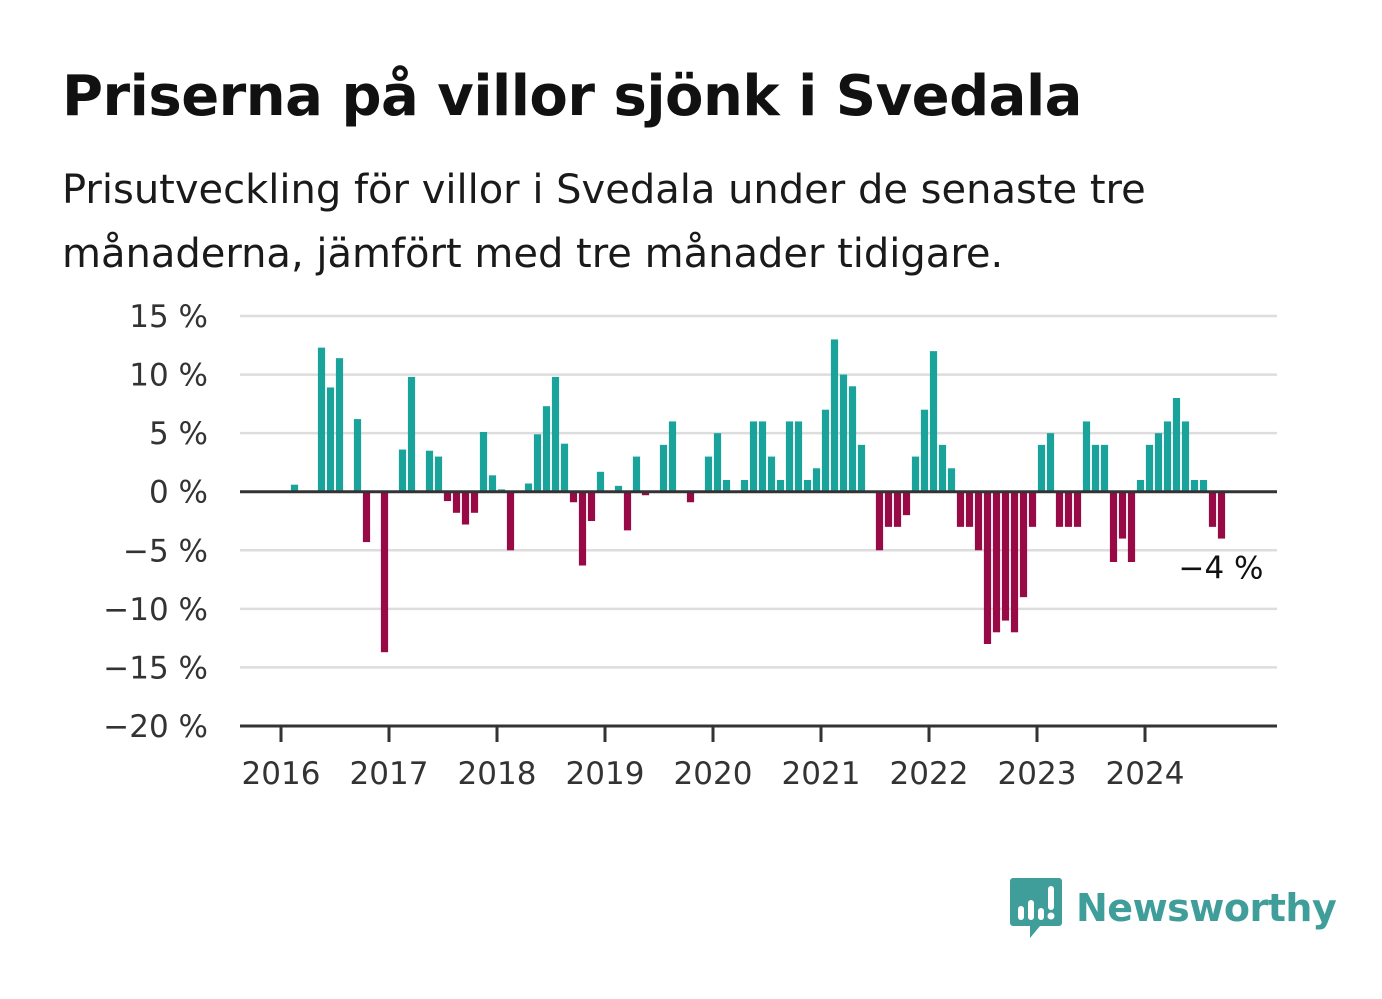  I want to click on y-tick-label: −20 %, so click(155, 727).